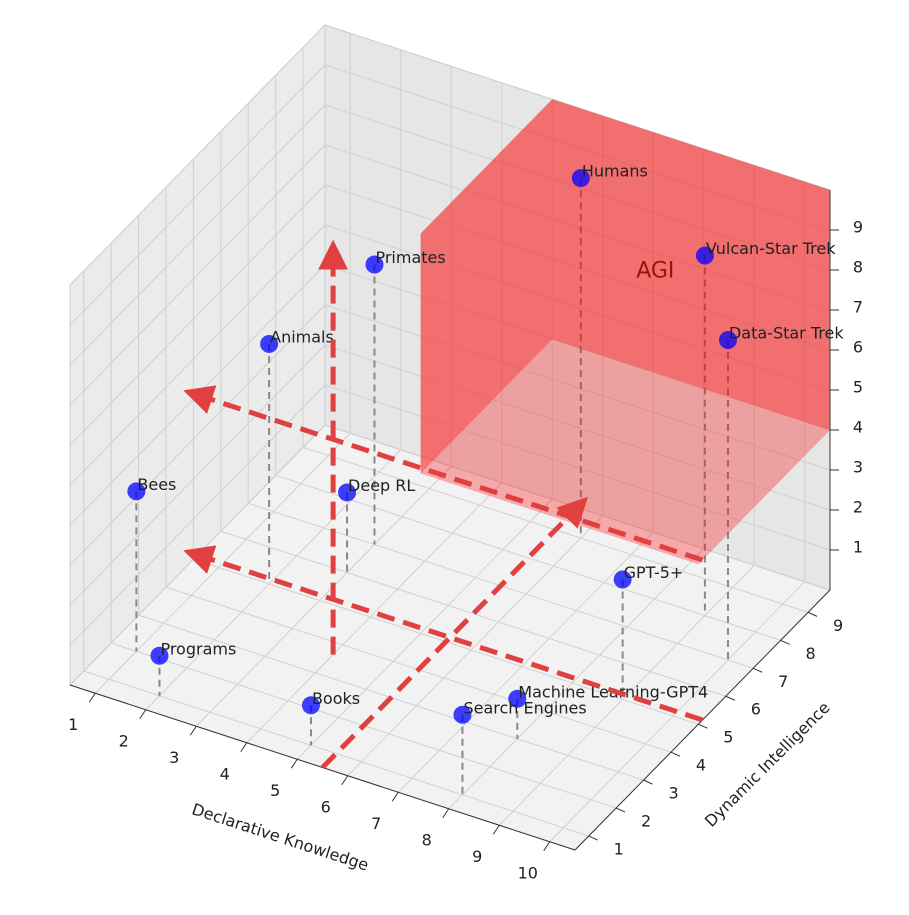  I want to click on x-tick-label: 10, so click(528, 872).